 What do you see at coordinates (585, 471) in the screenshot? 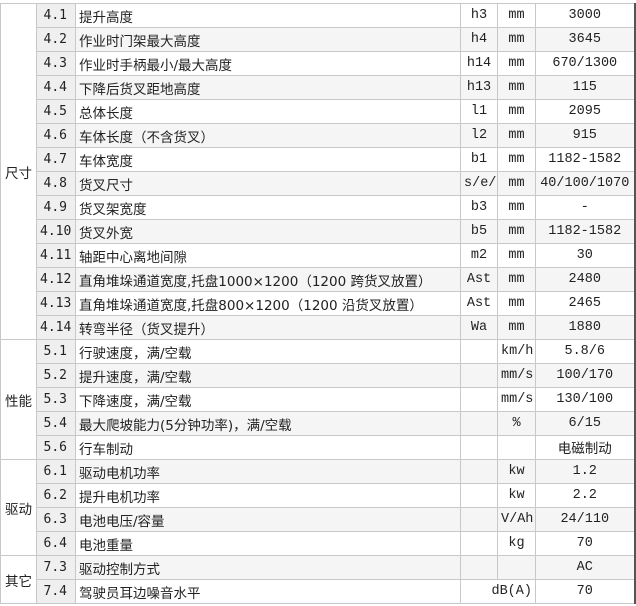
I see `item-value: 1.2` at bounding box center [585, 471].